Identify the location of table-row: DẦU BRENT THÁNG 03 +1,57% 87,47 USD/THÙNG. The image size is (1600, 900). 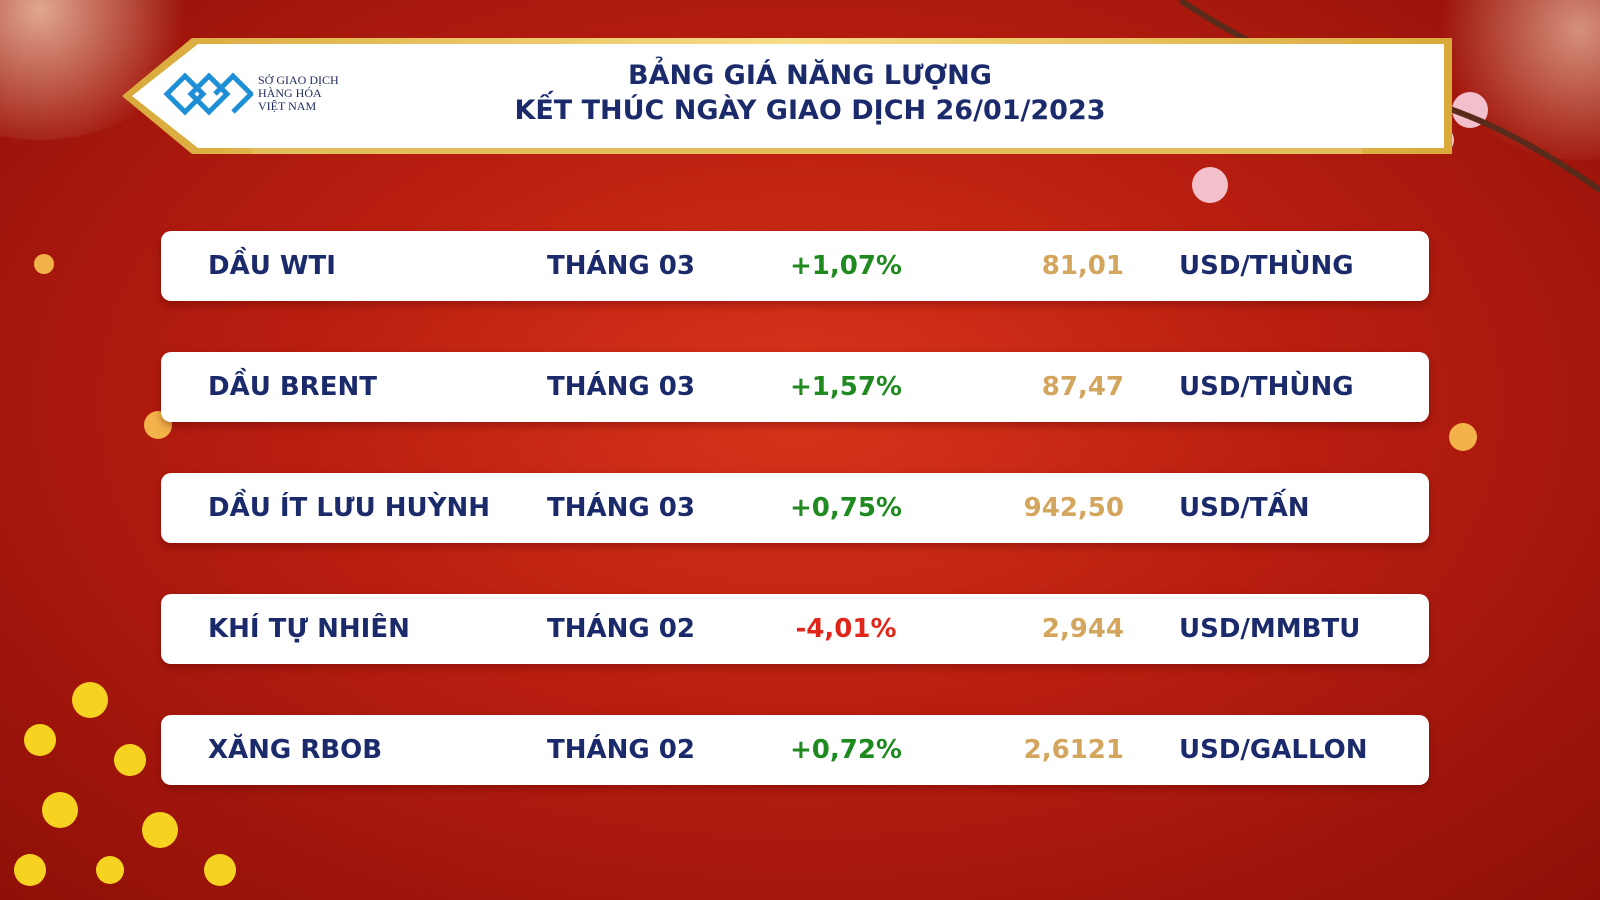
(795, 387).